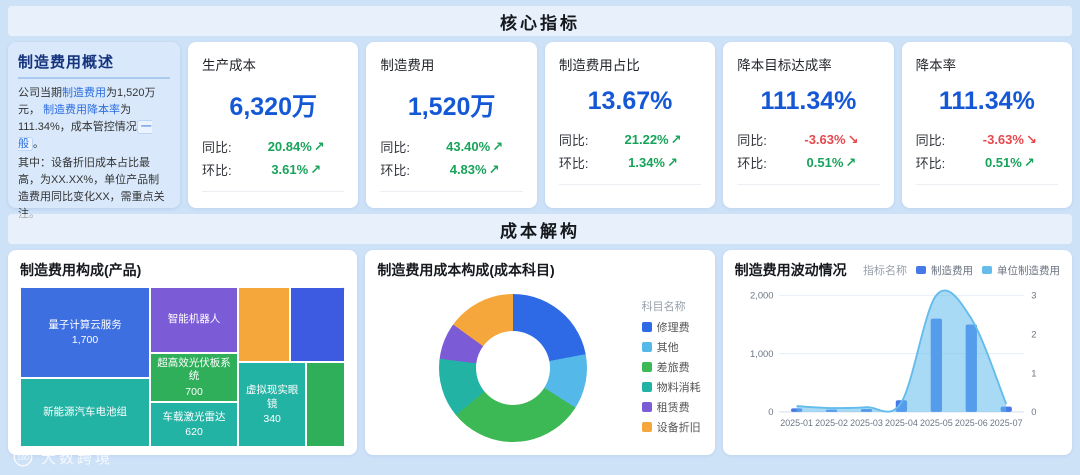 This screenshot has height=475, width=1080. What do you see at coordinates (540, 21) in the screenshot?
I see `section-header-core: 核心指标` at bounding box center [540, 21].